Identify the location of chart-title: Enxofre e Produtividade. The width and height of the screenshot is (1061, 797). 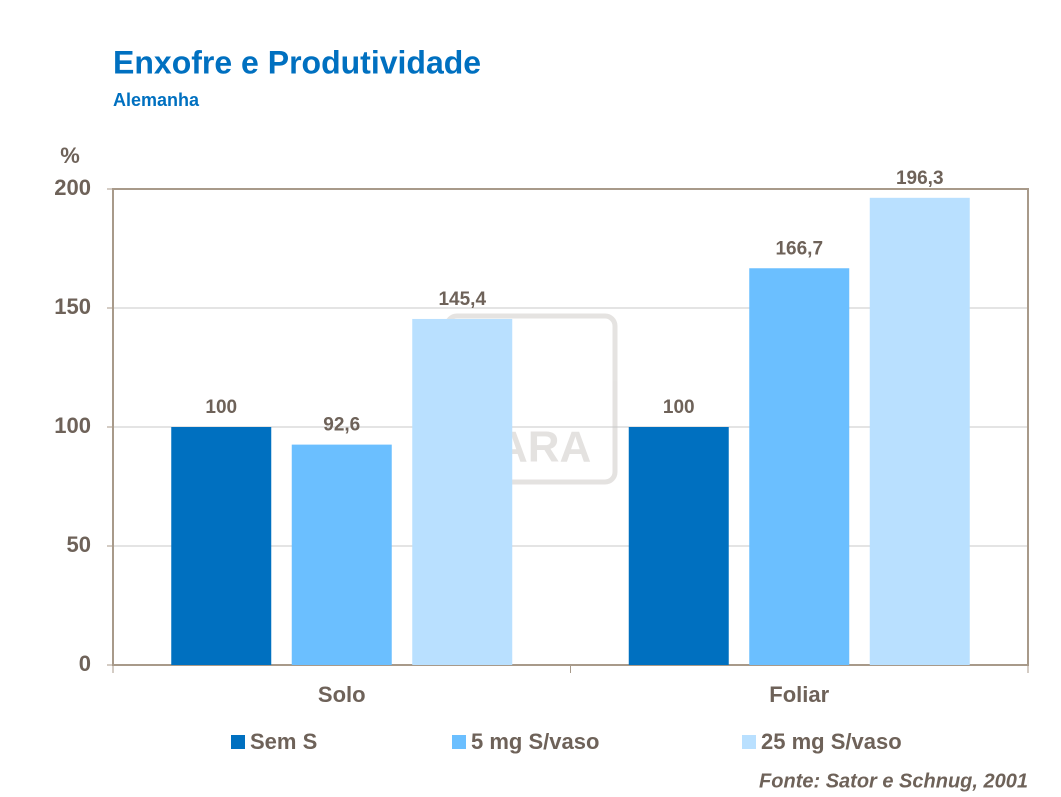
(297, 62).